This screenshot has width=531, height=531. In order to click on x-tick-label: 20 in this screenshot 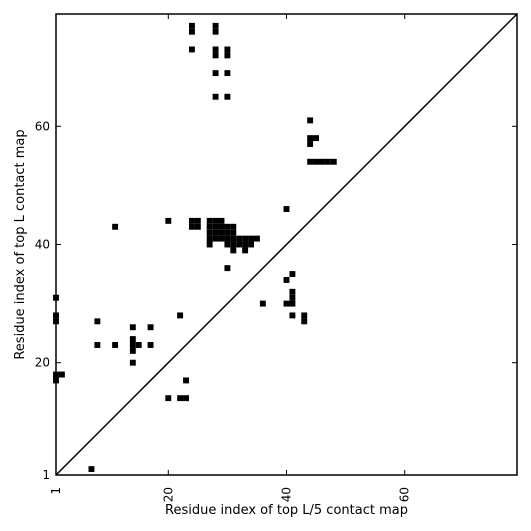, I will do `click(168, 494)`.